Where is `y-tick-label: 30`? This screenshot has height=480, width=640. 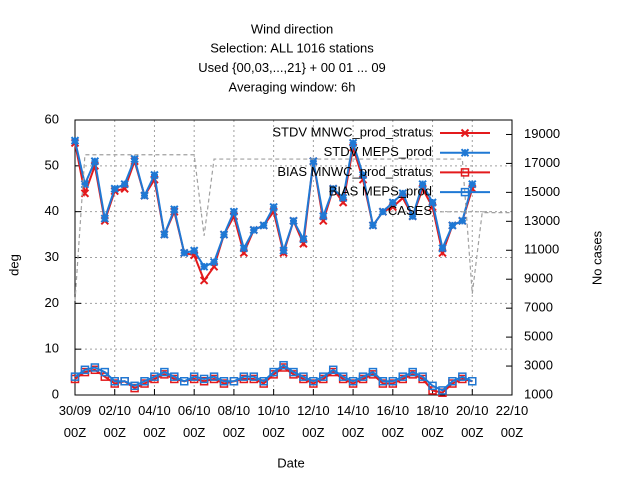
y-tick-label: 30 is located at coordinates (52, 256).